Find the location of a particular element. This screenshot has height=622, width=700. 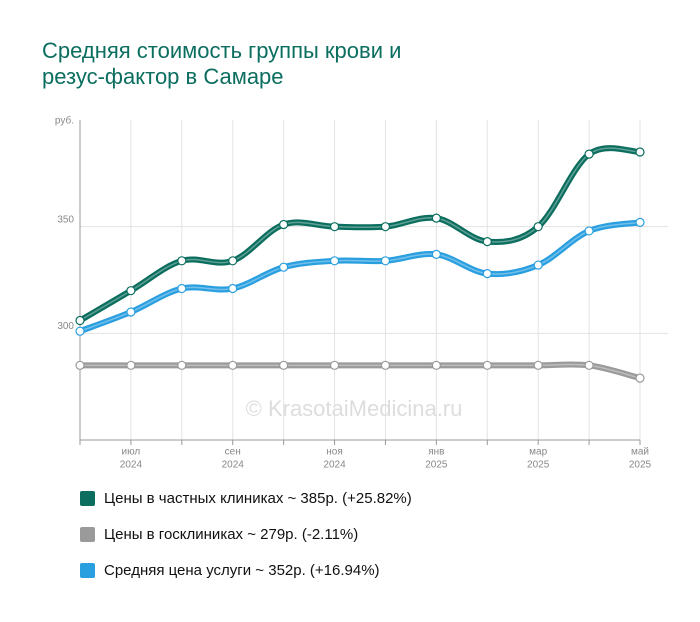

legend-label: Средняя цена услуги ~ 352р. (+16.94%) is located at coordinates (242, 570).